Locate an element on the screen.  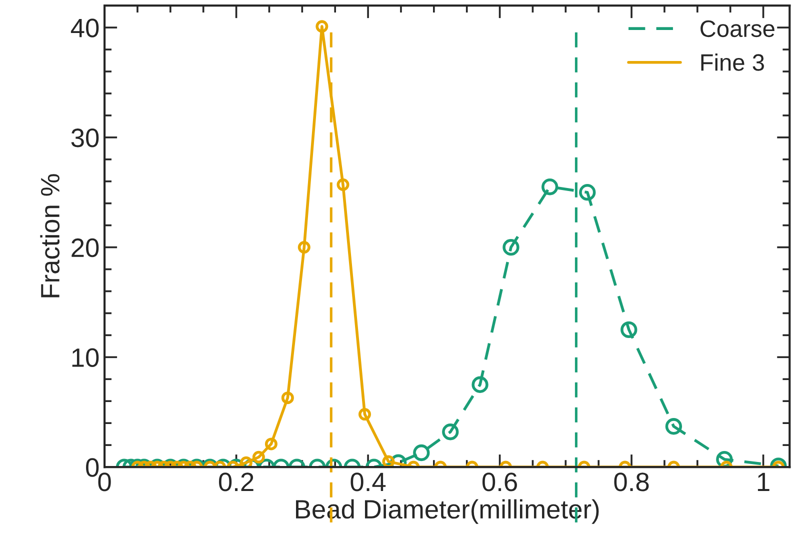
y-tick-label: 0 is located at coordinates (92, 467).